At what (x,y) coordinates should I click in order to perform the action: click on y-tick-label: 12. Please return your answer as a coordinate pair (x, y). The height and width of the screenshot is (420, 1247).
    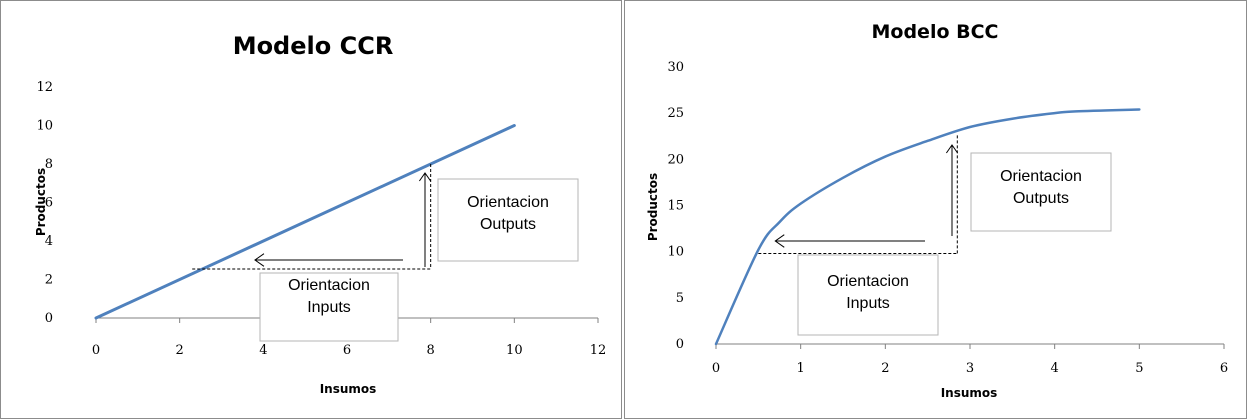
    Looking at the image, I should click on (44, 87).